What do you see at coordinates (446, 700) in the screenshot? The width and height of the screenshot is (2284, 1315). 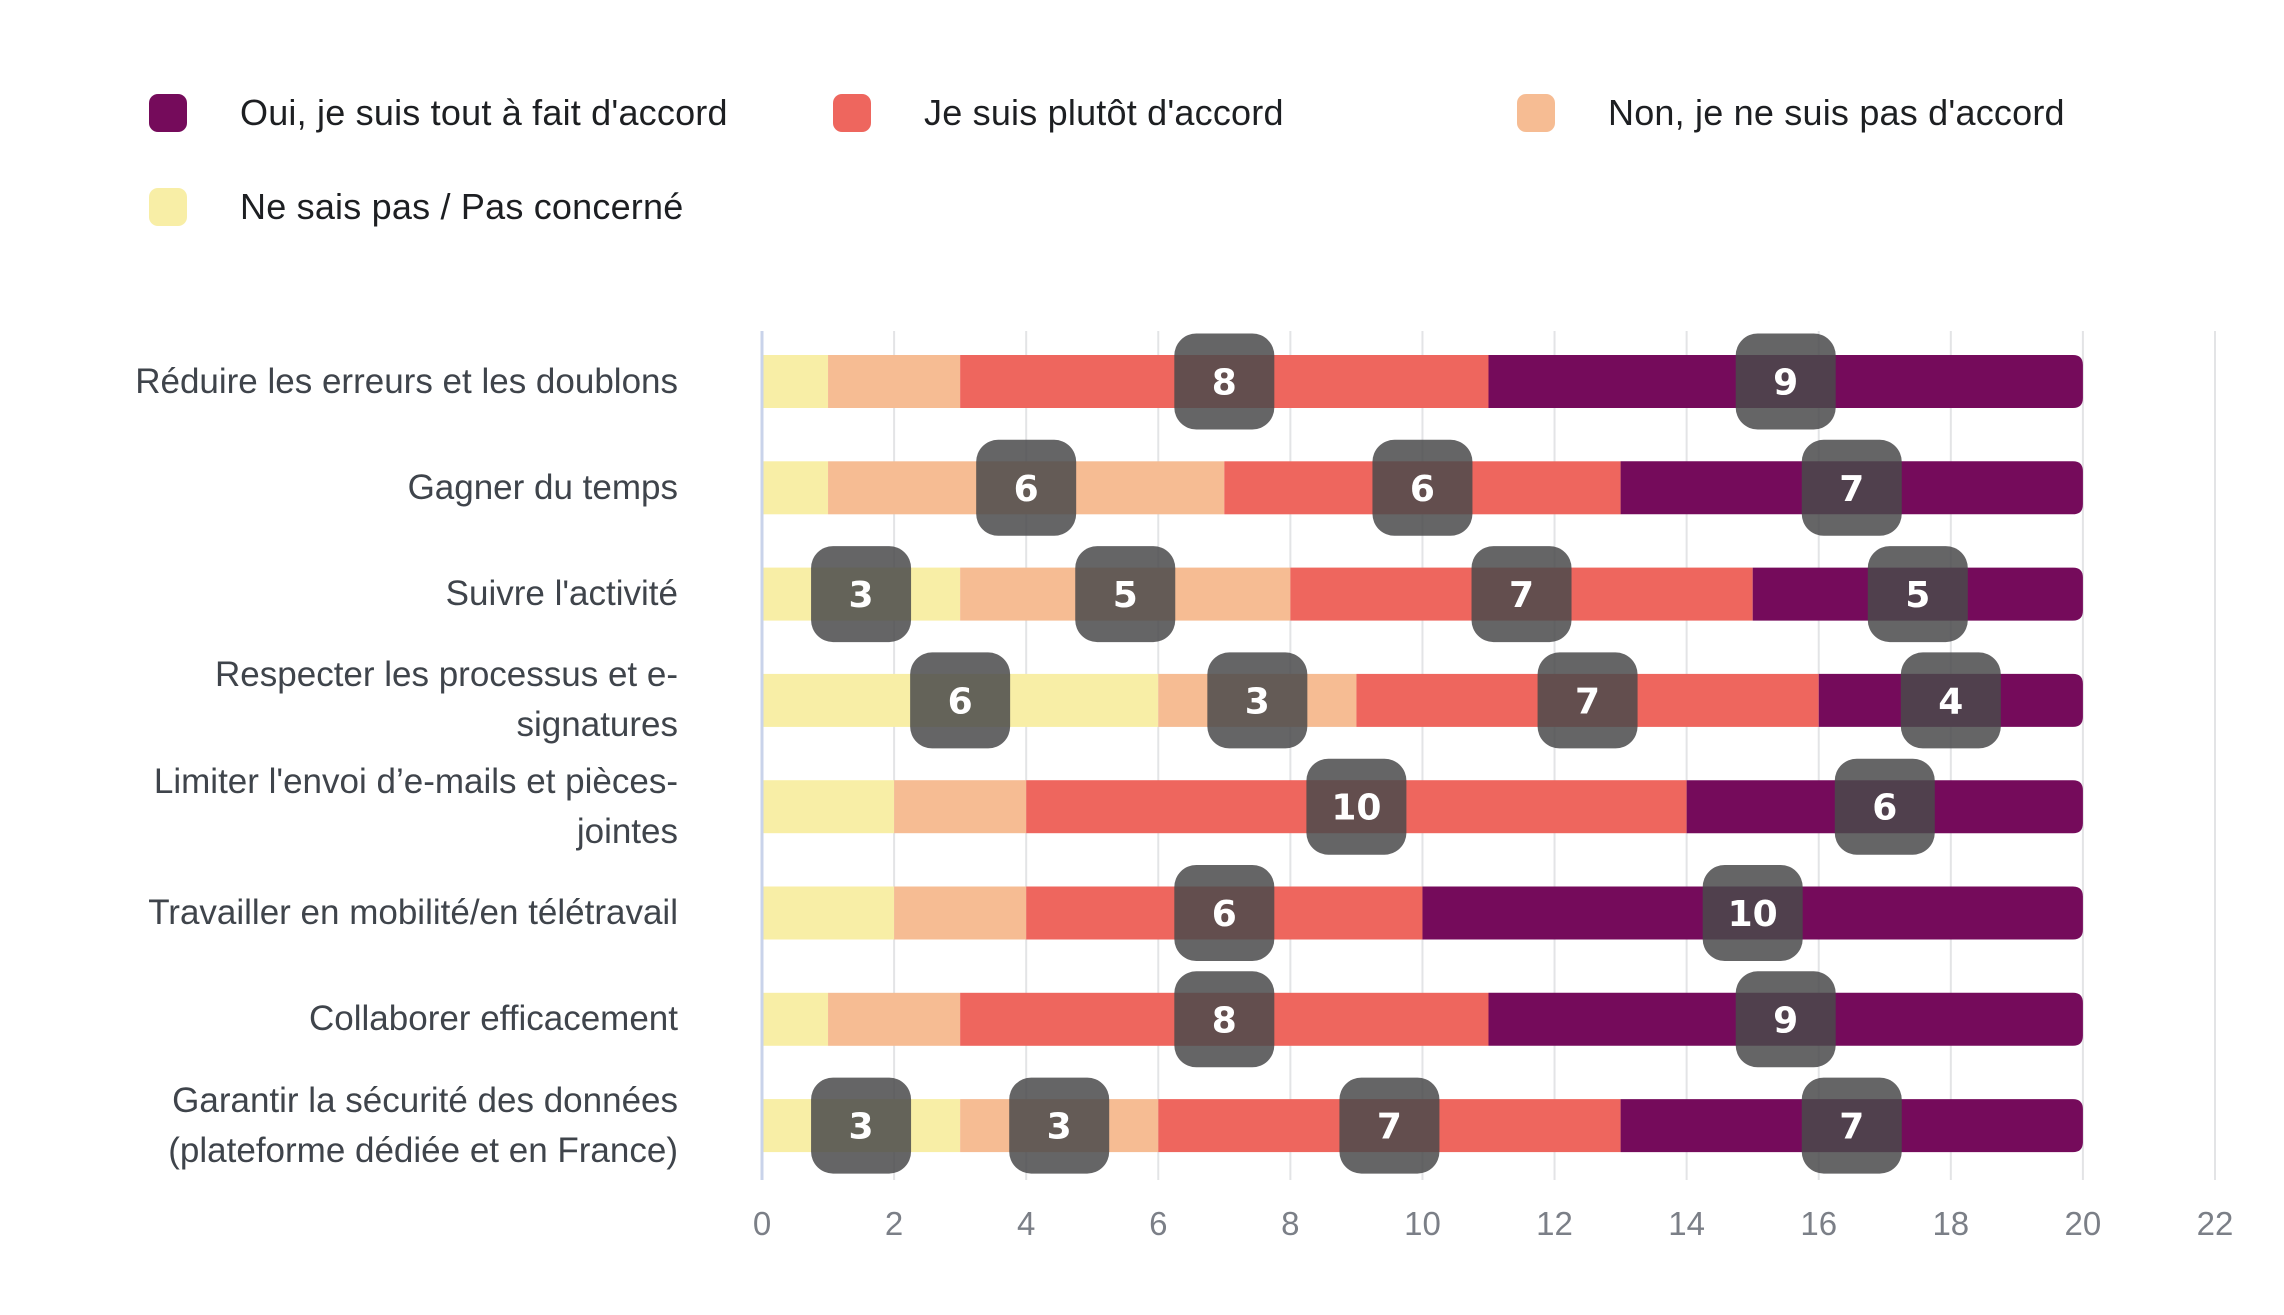 I see `category-label: Respecter les processus et e- signatures` at bounding box center [446, 700].